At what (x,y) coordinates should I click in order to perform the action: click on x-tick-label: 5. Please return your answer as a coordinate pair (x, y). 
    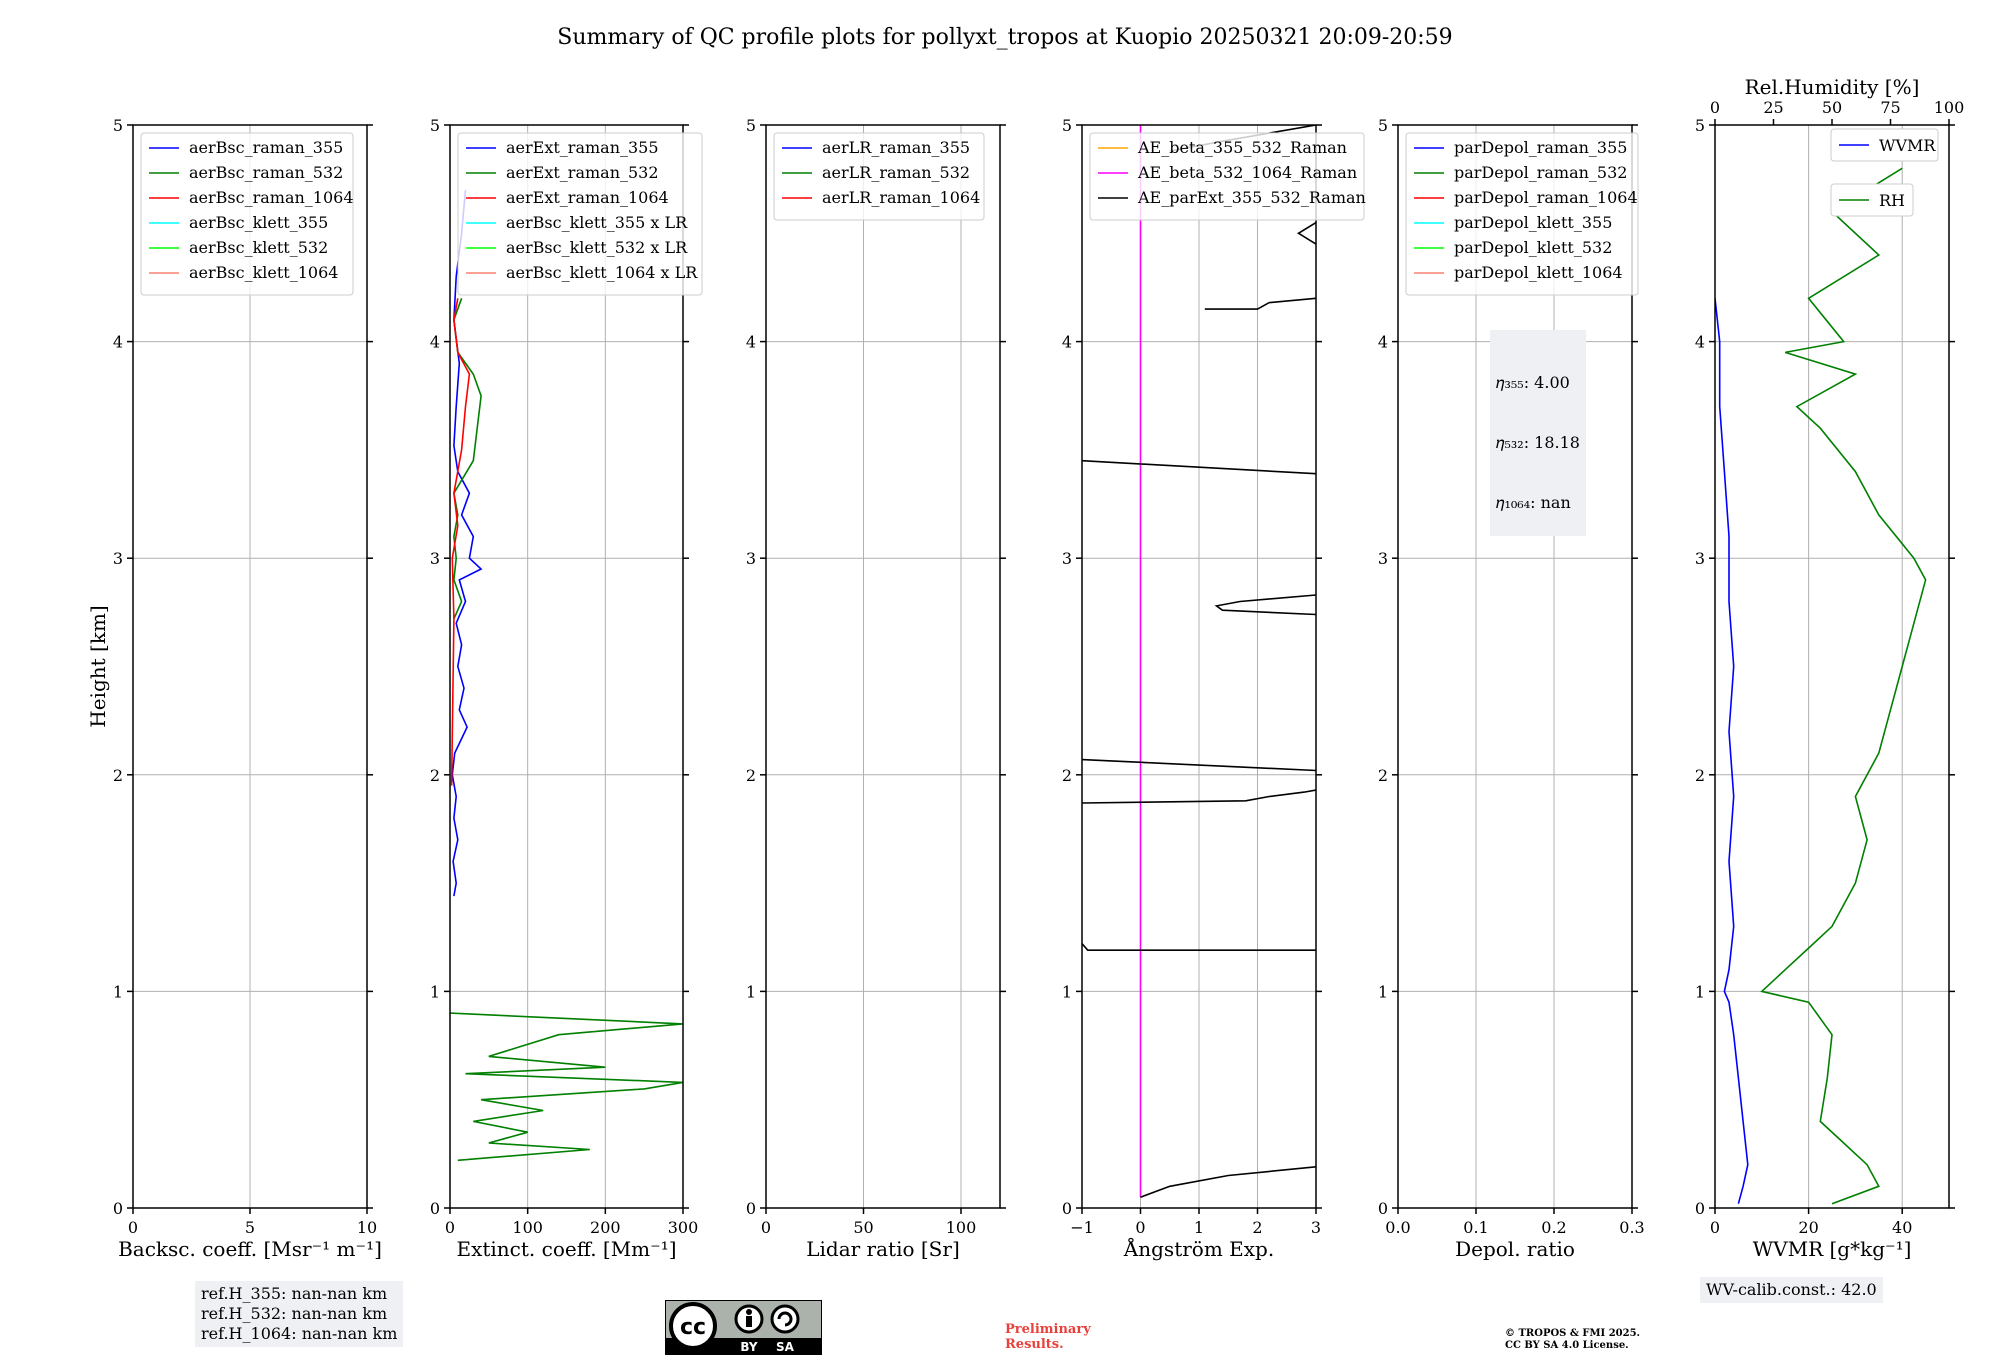
    Looking at the image, I should click on (250, 1227).